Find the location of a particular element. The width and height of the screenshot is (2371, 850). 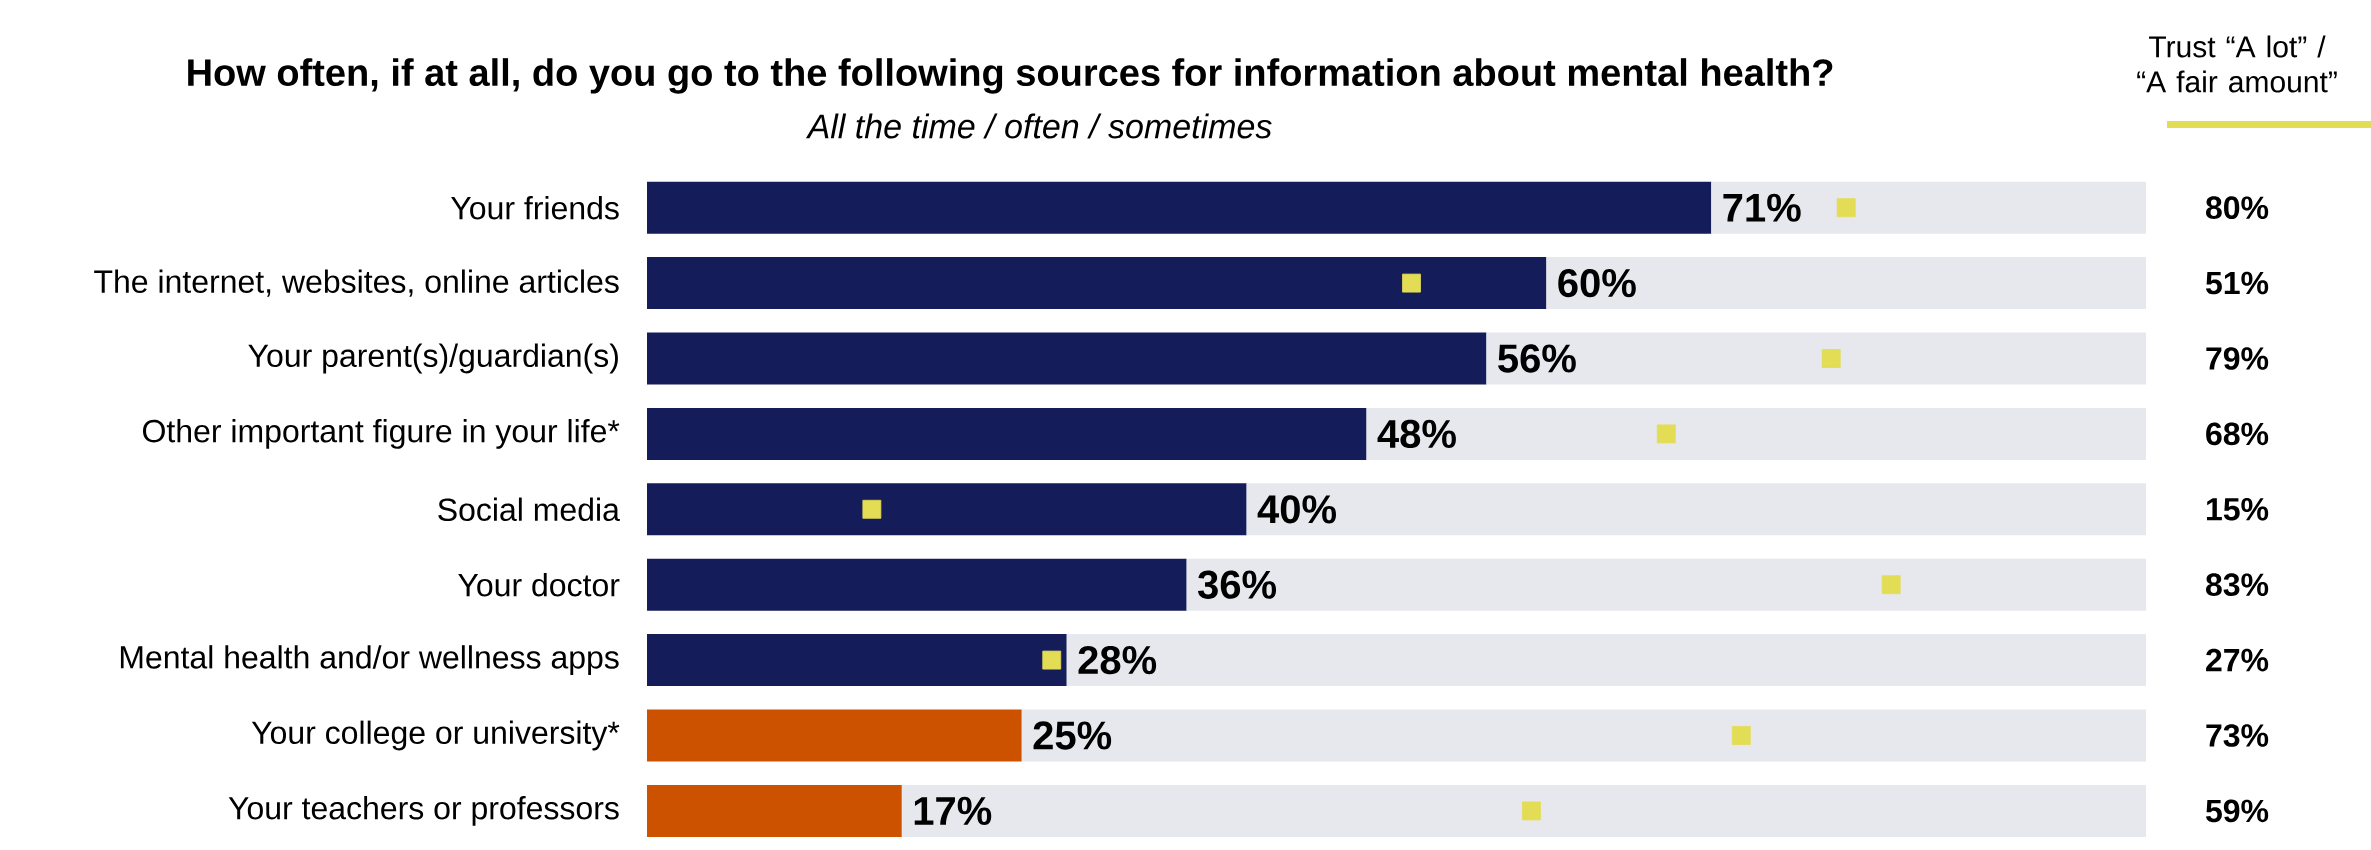

data-label: 73% is located at coordinates (2237, 735).